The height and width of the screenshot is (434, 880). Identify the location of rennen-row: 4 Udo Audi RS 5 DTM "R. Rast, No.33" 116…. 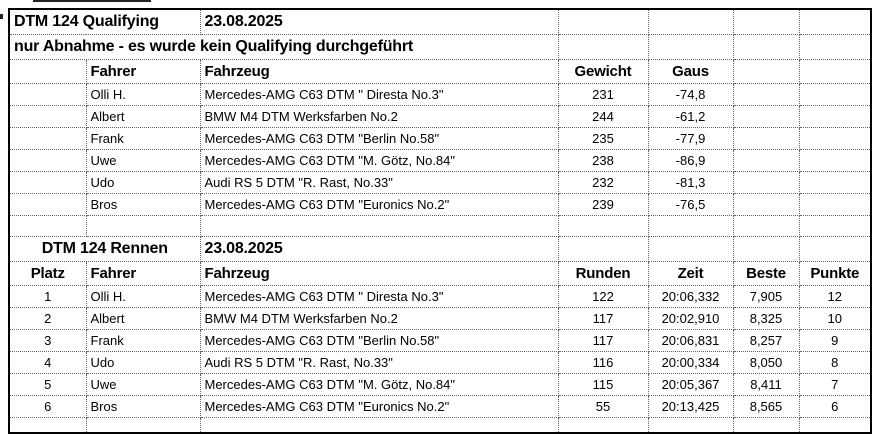
(440, 362).